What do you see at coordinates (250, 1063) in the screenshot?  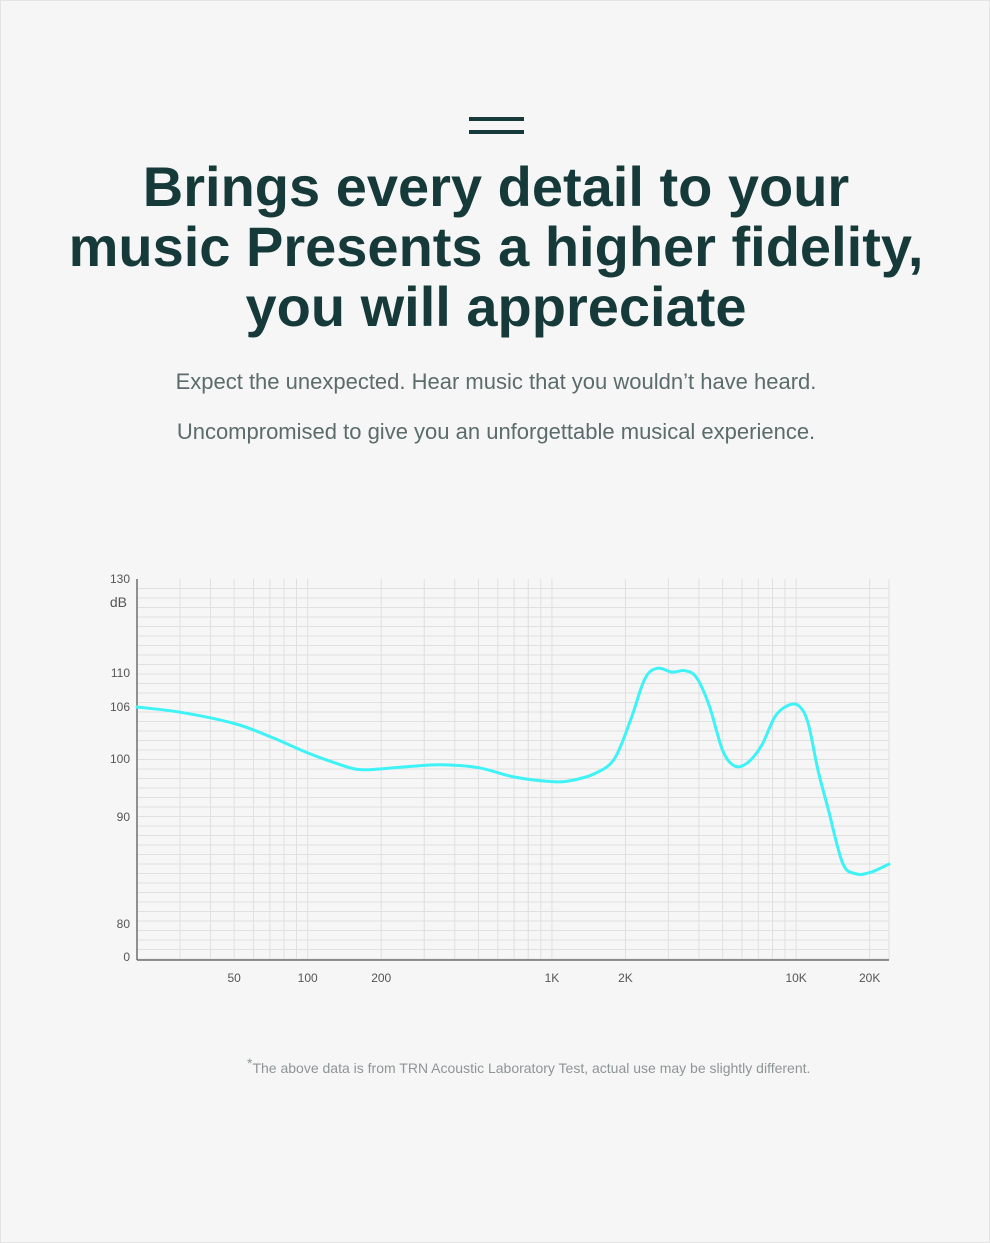 I see `footnote-mark: *` at bounding box center [250, 1063].